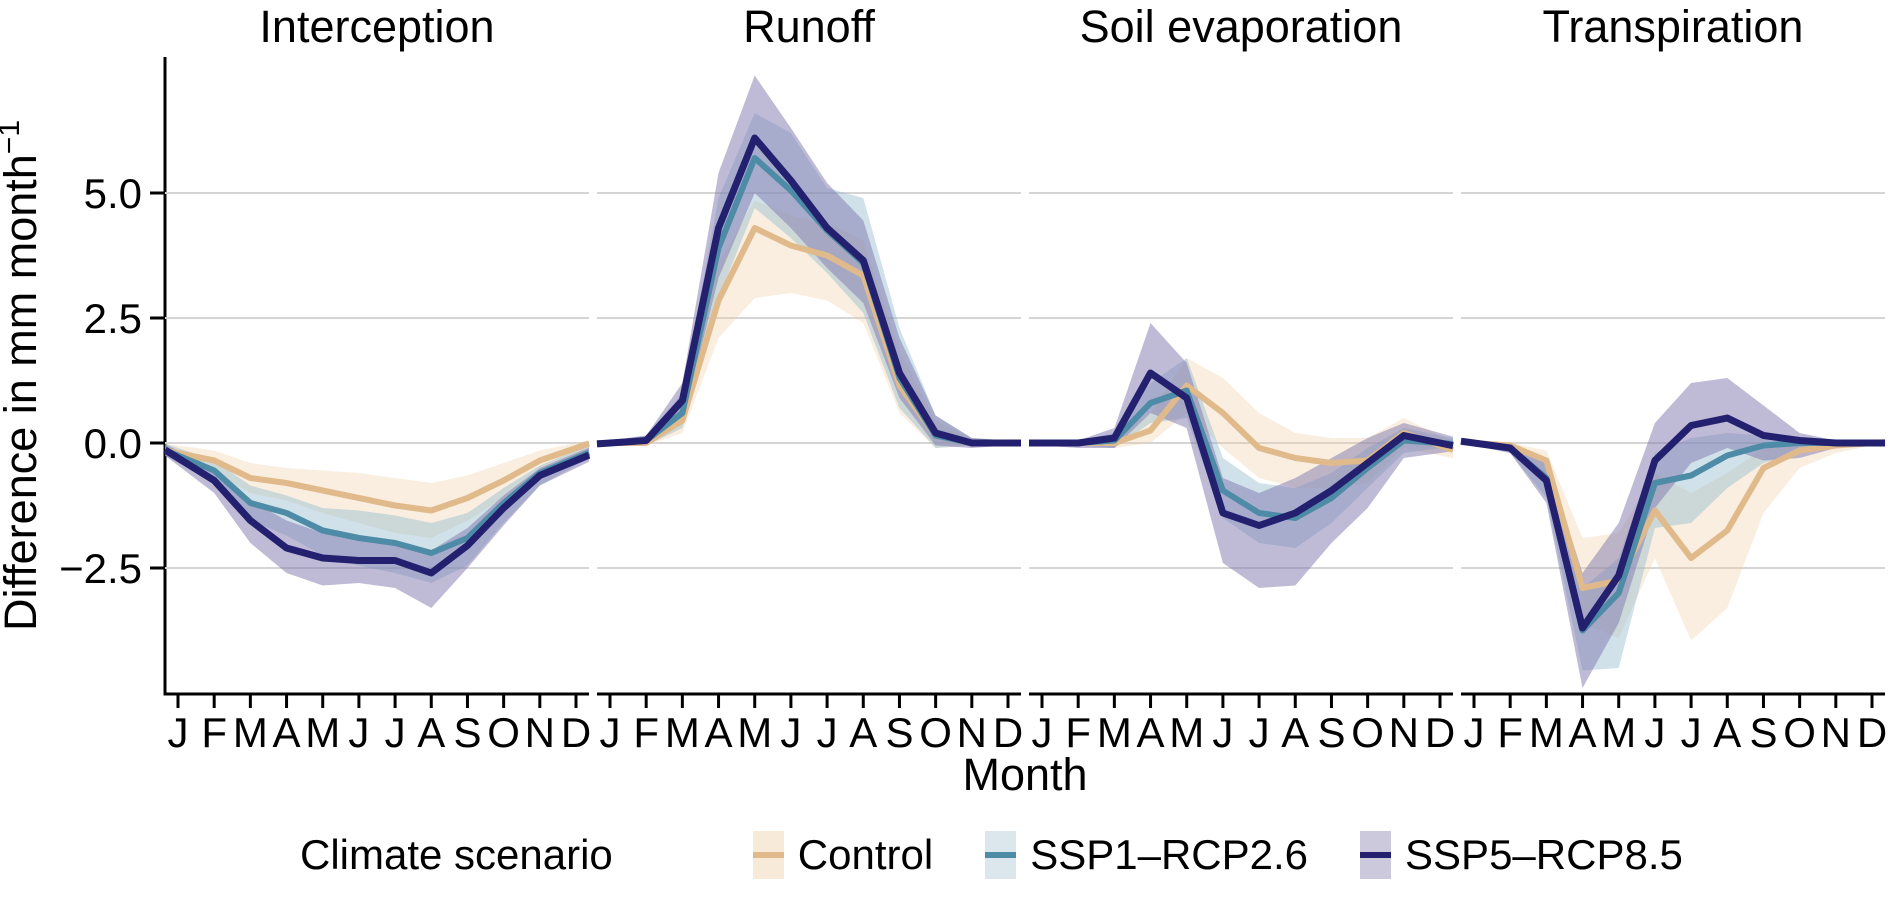  What do you see at coordinates (1544, 854) in the screenshot?
I see `legend-entry-label: SSP5–RCP8.5` at bounding box center [1544, 854].